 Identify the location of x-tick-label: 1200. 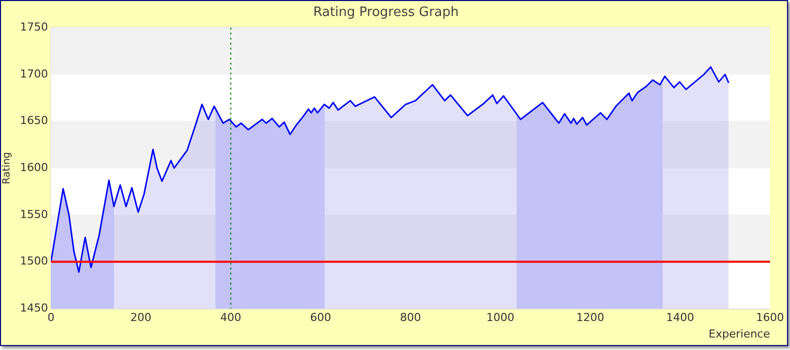
(590, 317).